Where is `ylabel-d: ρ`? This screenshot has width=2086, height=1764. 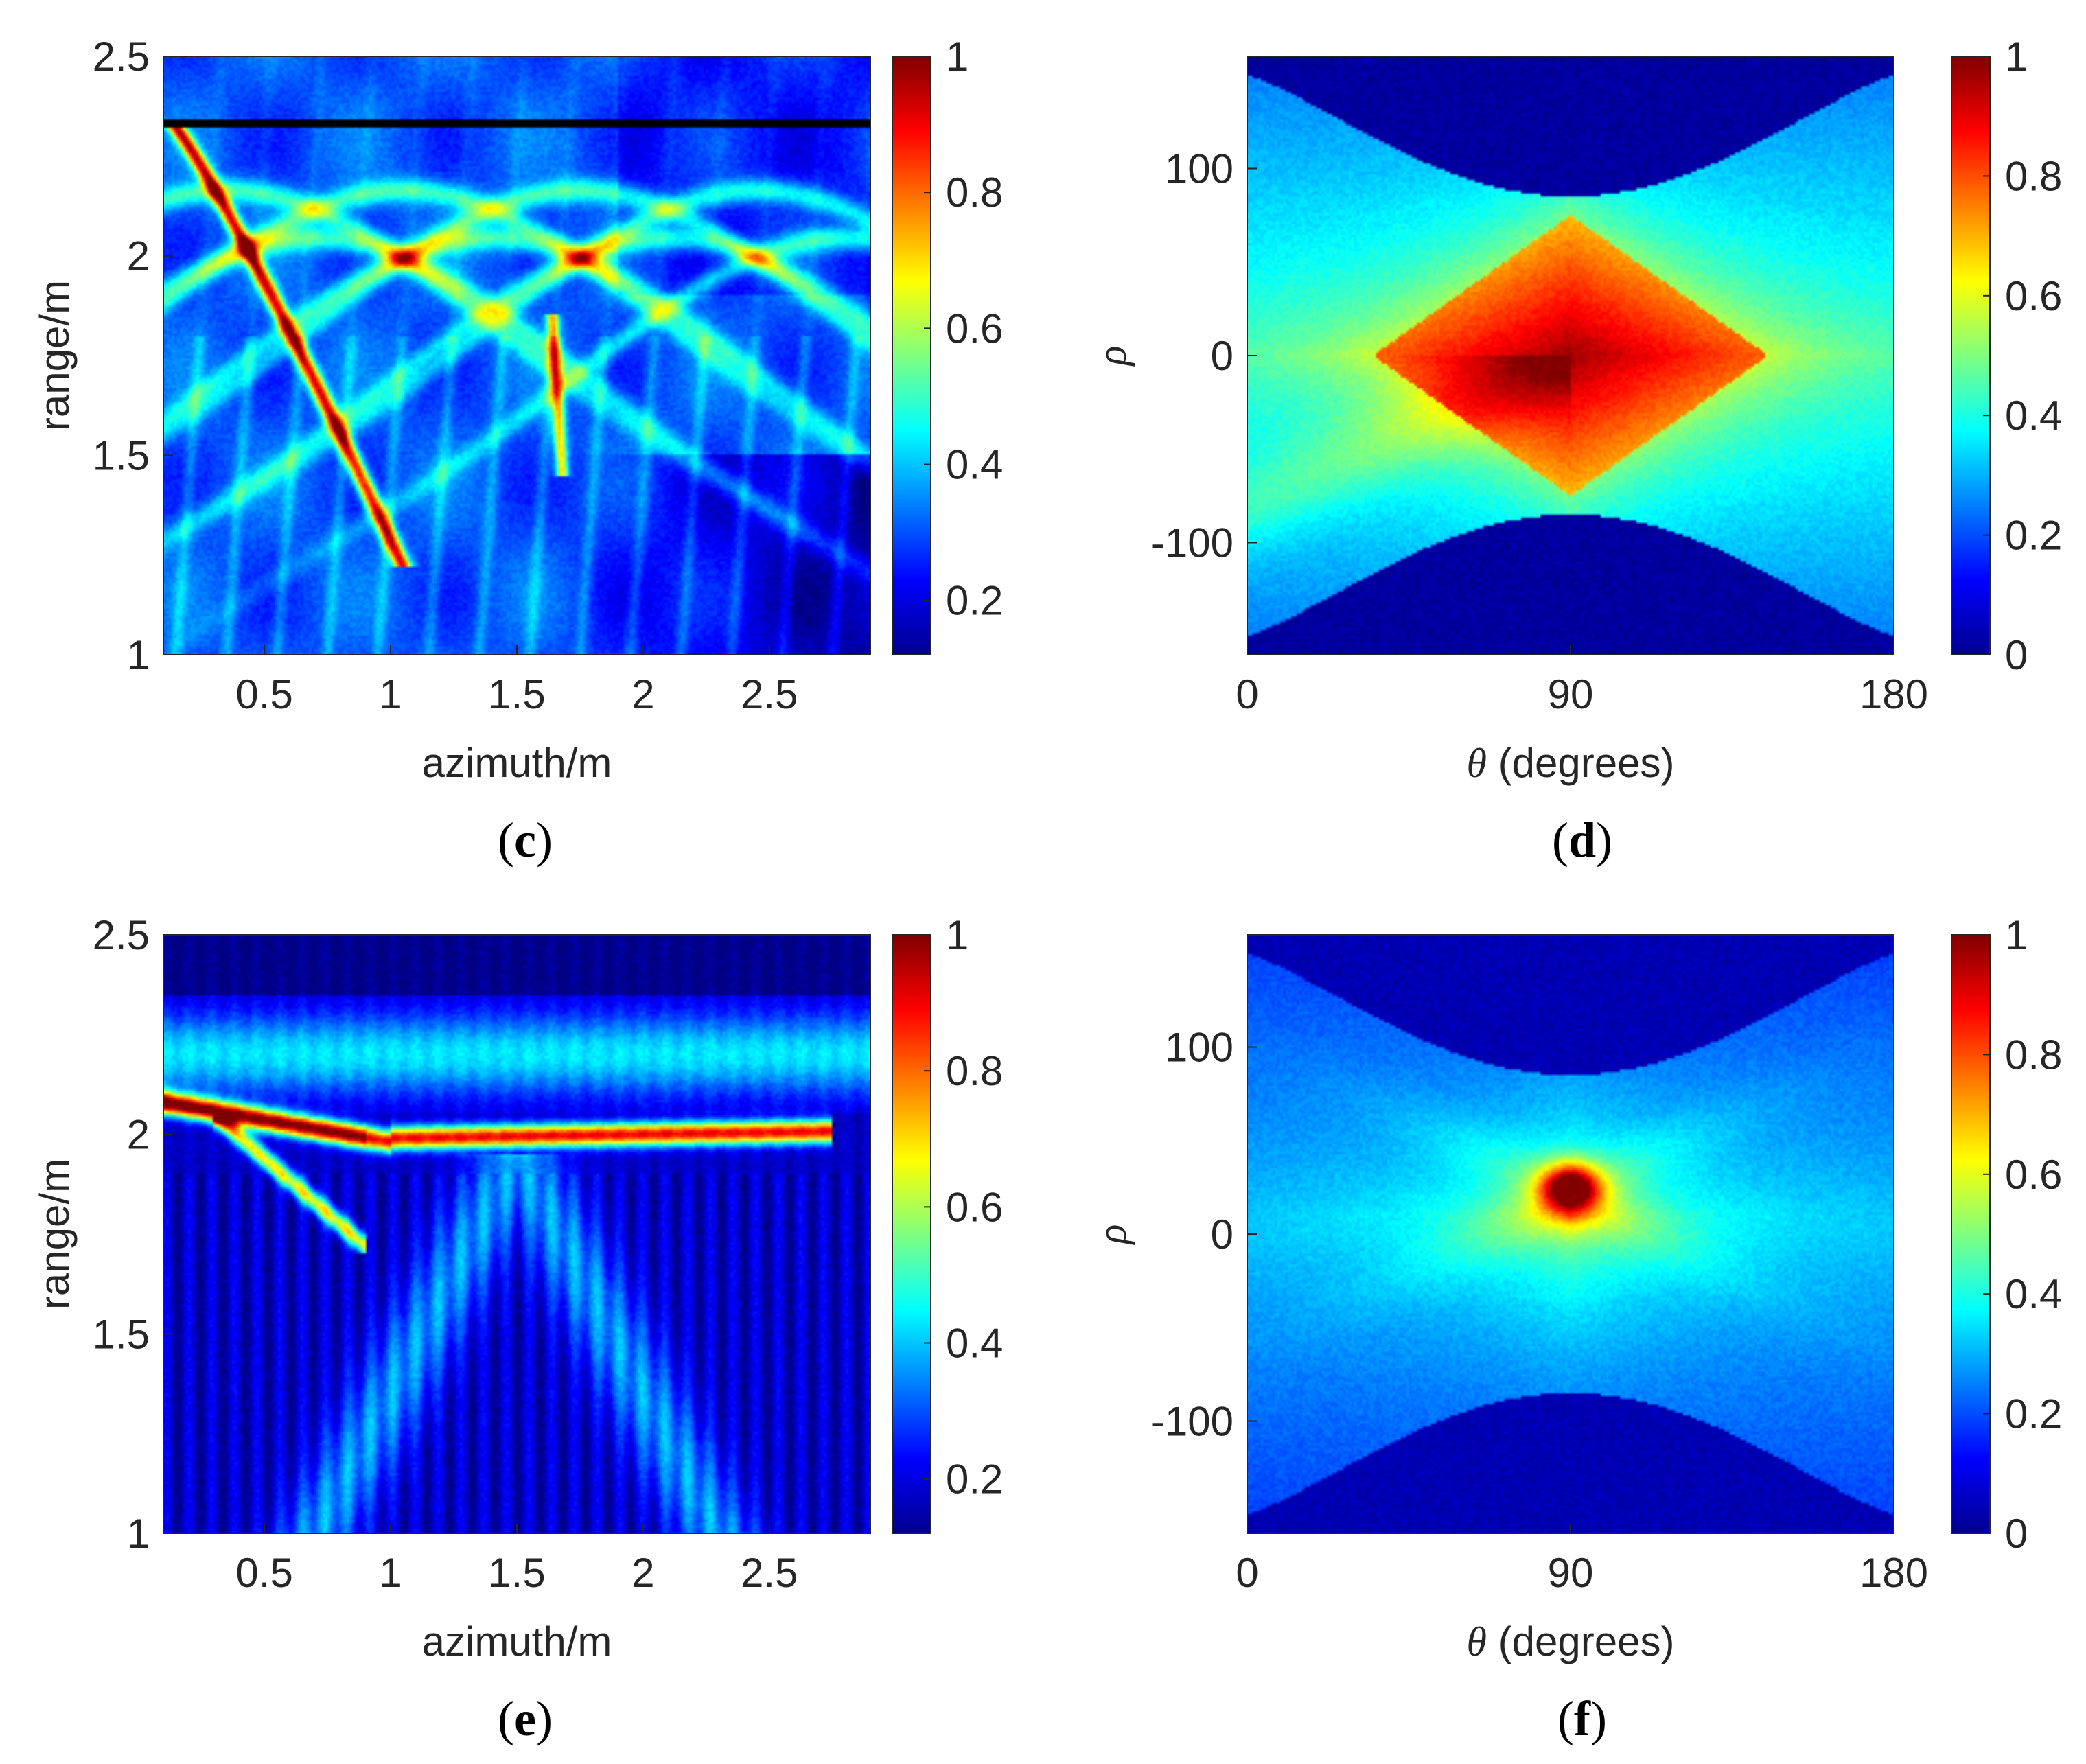 ylabel-d: ρ is located at coordinates (1112, 356).